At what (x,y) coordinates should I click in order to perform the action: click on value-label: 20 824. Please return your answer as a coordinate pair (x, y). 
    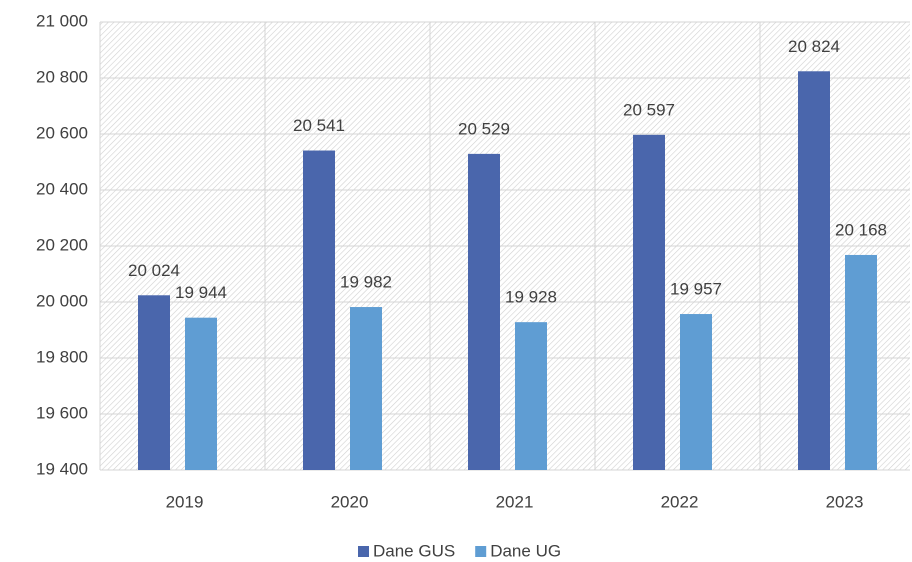
    Looking at the image, I should click on (814, 46).